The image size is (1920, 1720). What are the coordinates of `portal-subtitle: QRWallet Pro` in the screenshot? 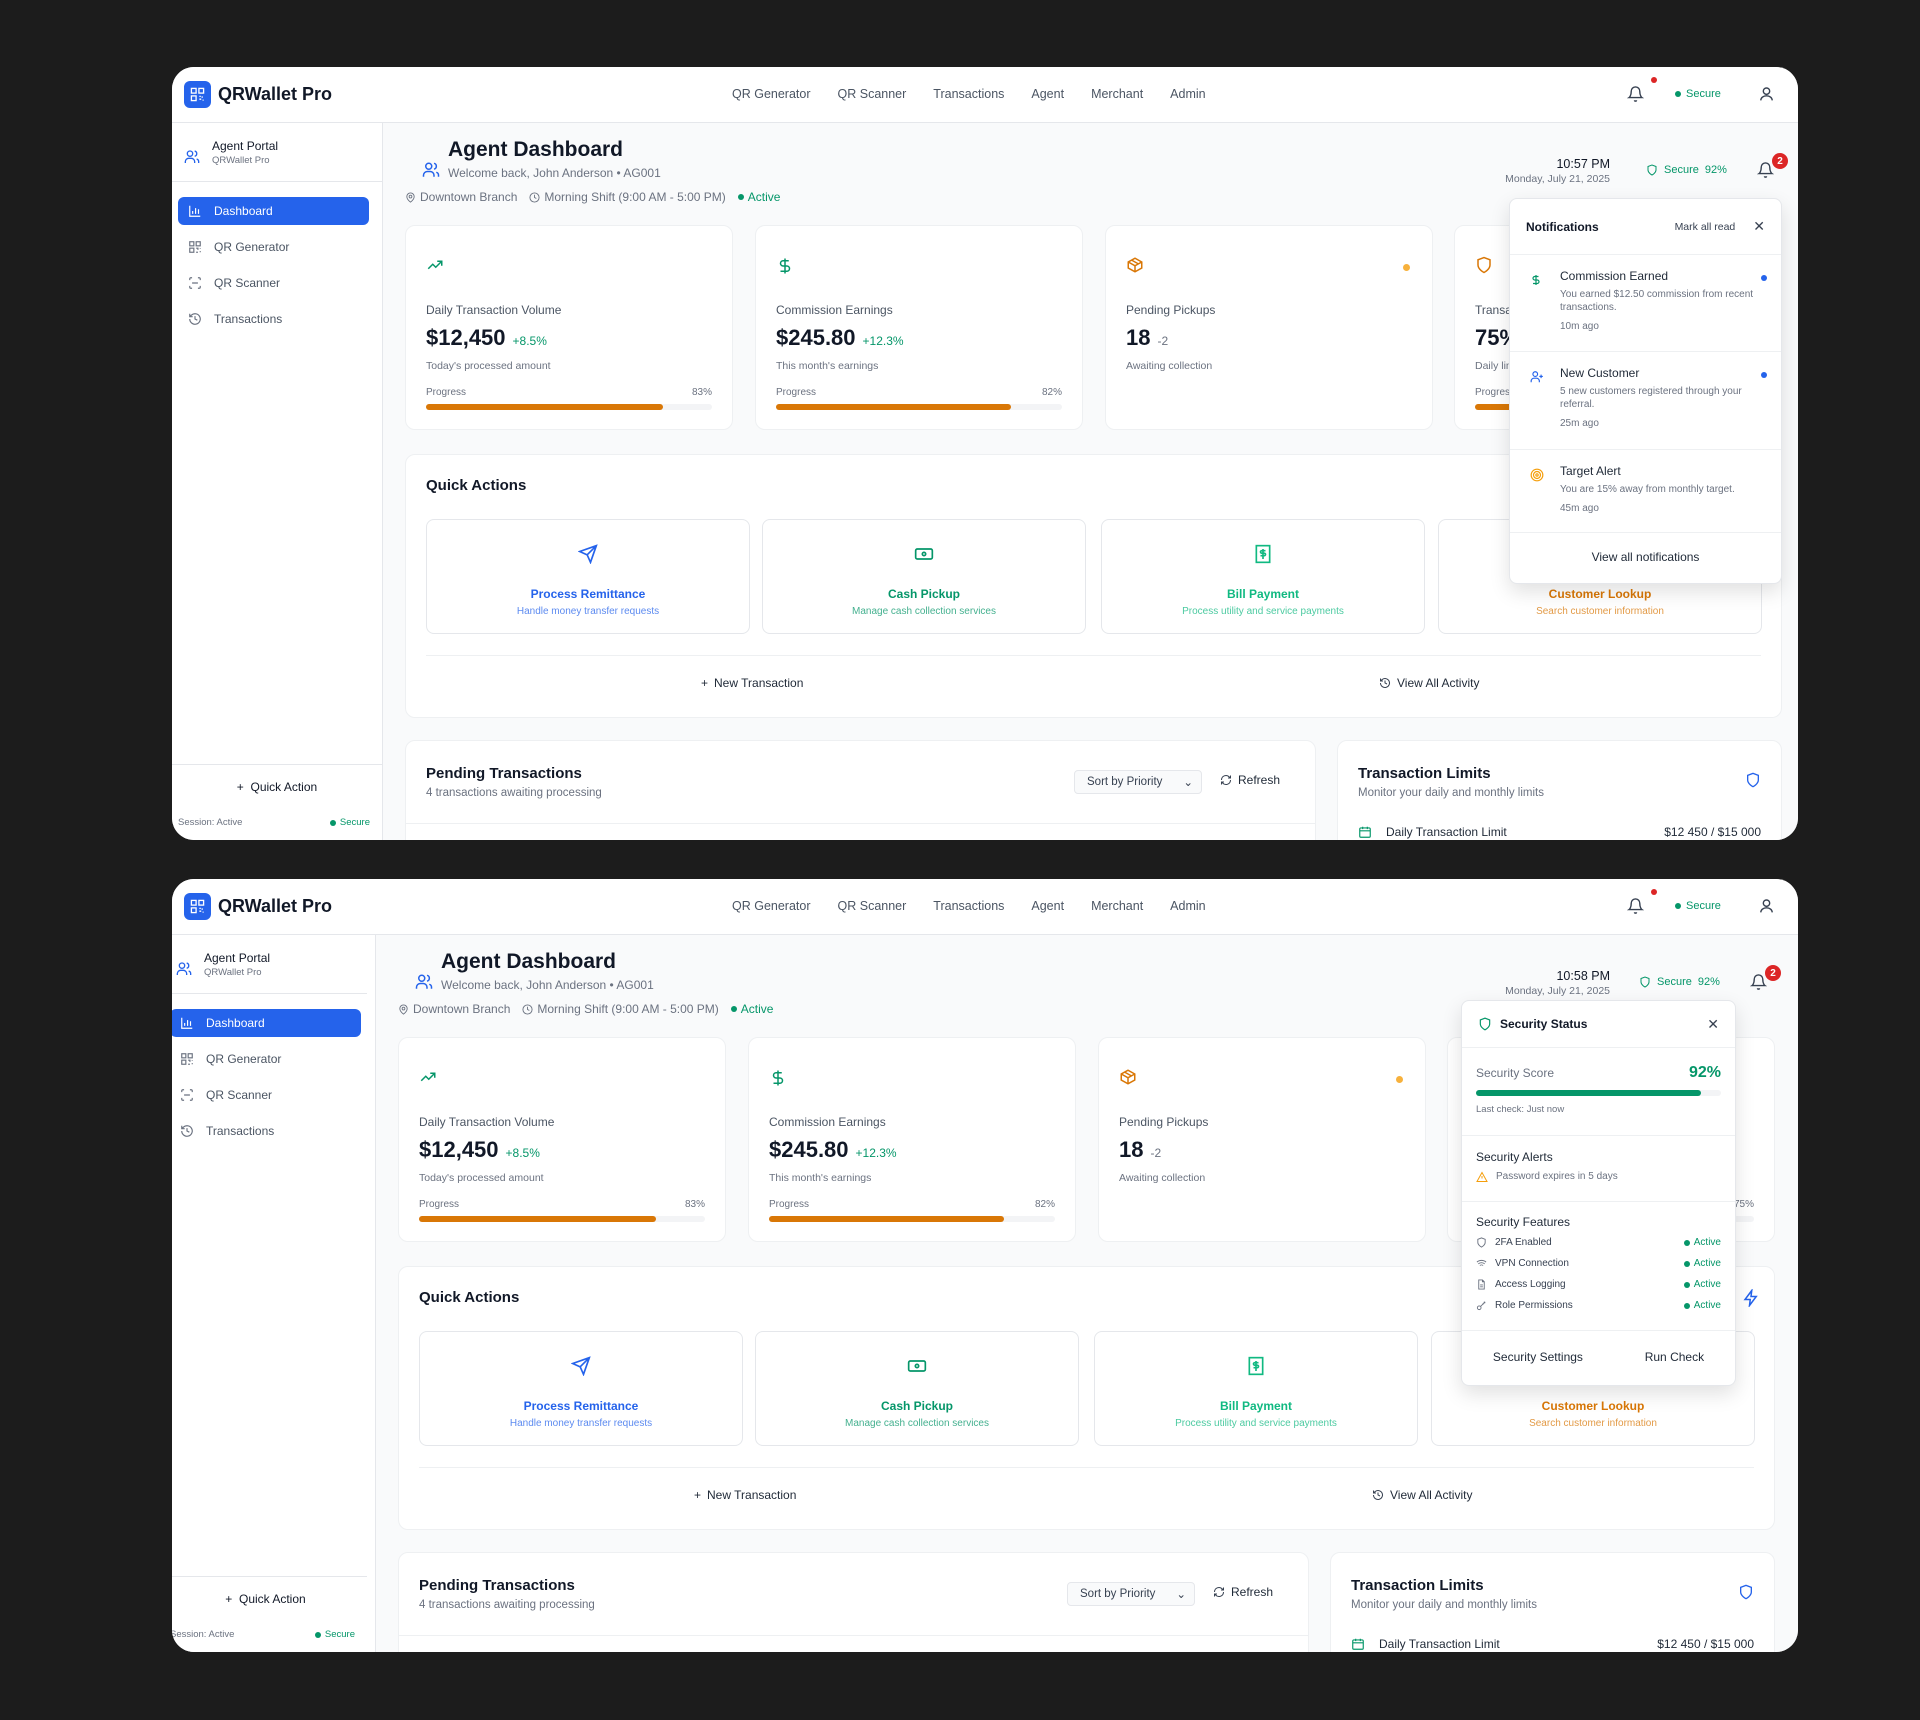 It's located at (233, 972).